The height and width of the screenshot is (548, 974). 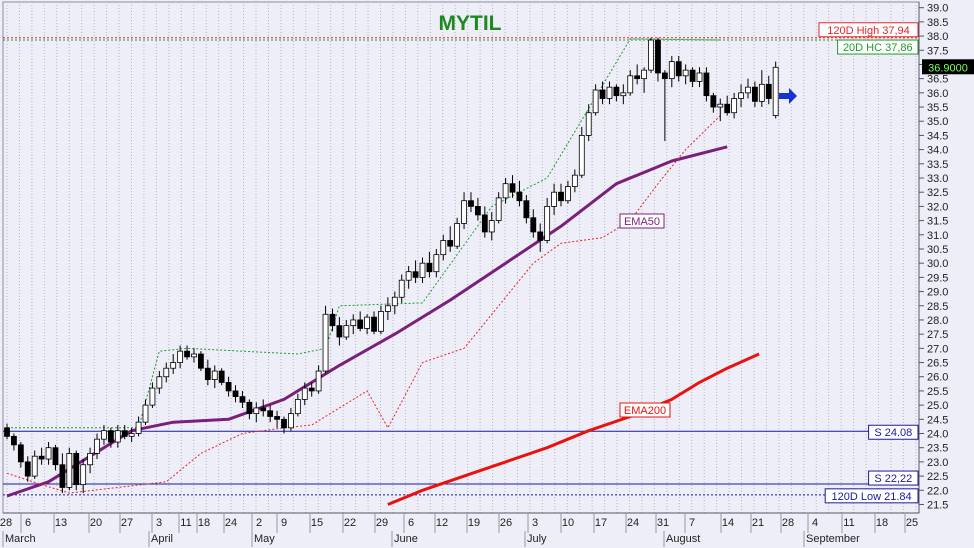 I want to click on y-tick-label: 23.5, so click(x=937, y=449).